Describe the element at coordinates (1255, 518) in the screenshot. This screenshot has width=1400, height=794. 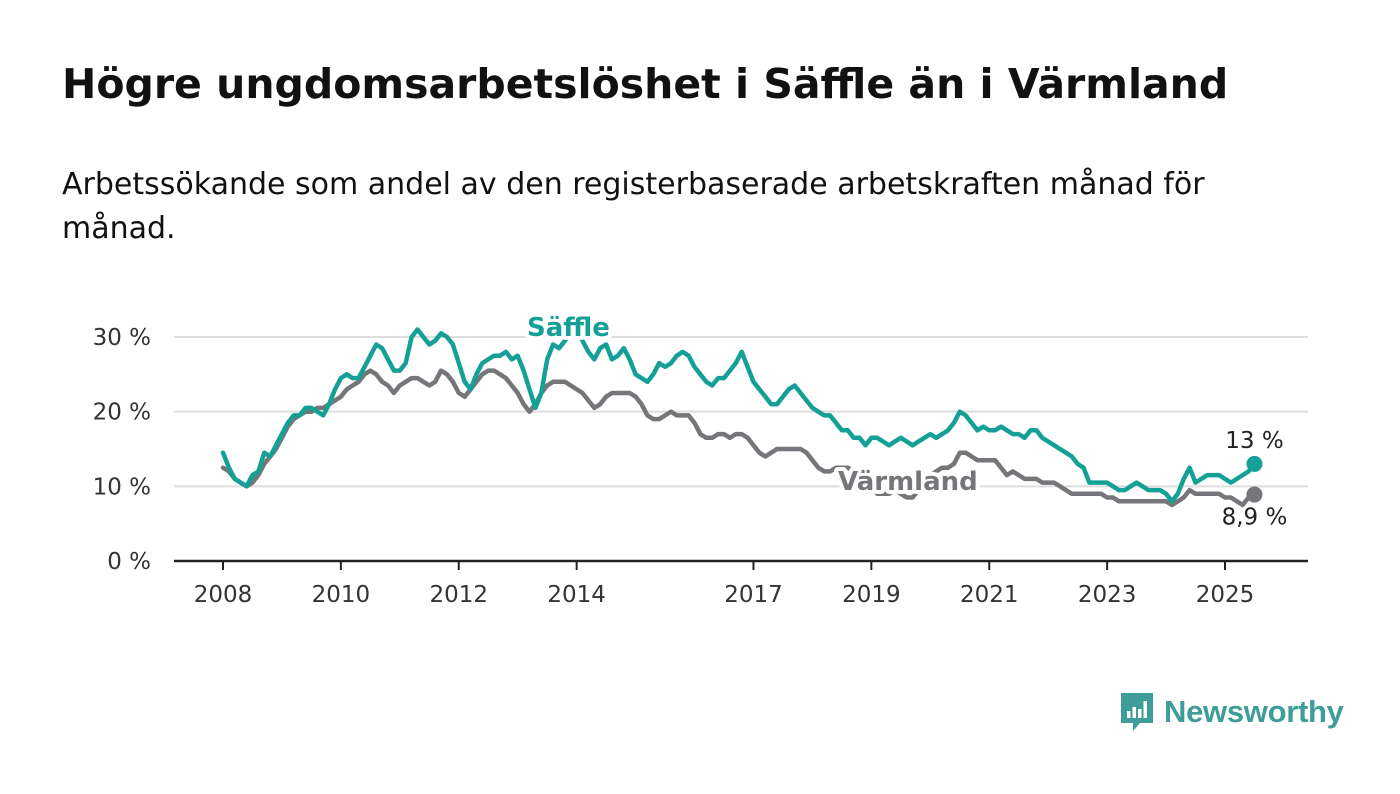
I see `end-label-varmland: 8,9 %` at that location.